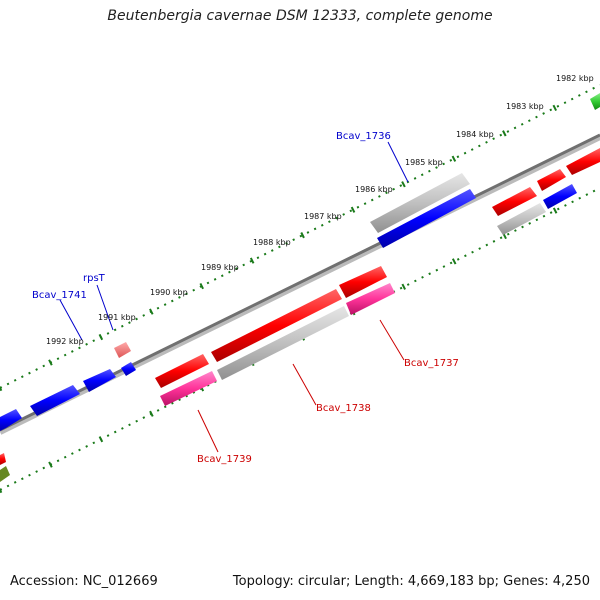 Image resolution: width=600 pixels, height=600 pixels. I want to click on gene-label-bcav-1739: Bcav_1739, so click(224, 459).